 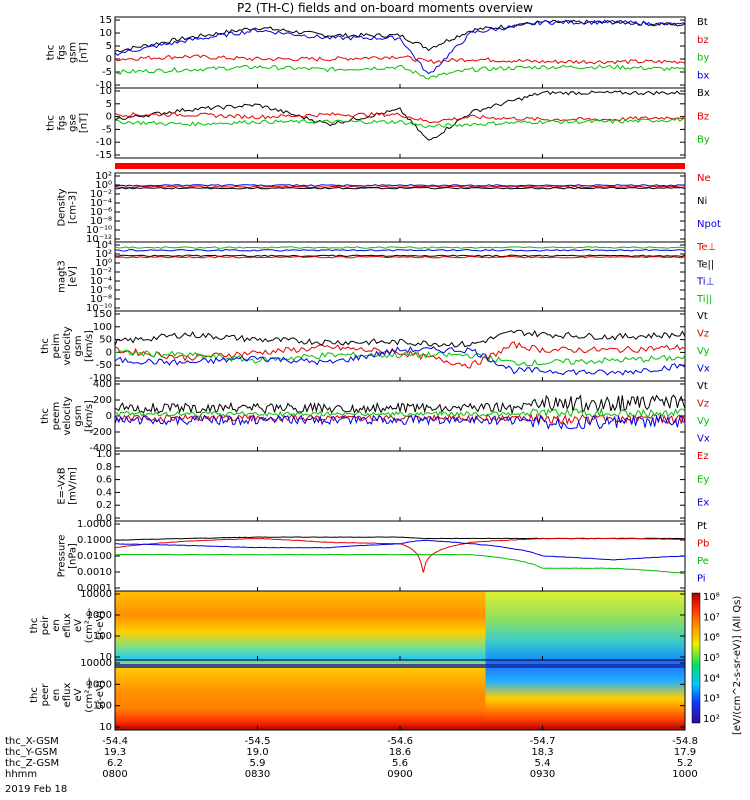 I want to click on y-tick-label: 0.2, so click(x=104, y=505).